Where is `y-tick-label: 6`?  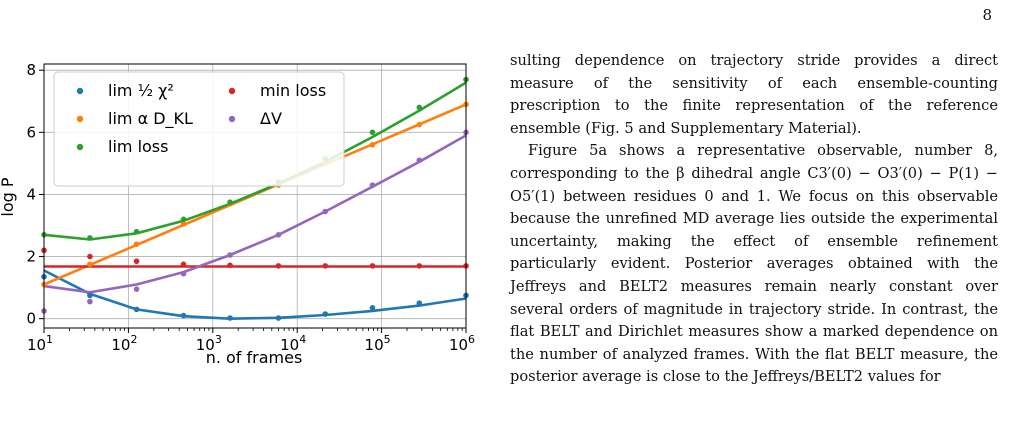 y-tick-label: 6 is located at coordinates (31, 132).